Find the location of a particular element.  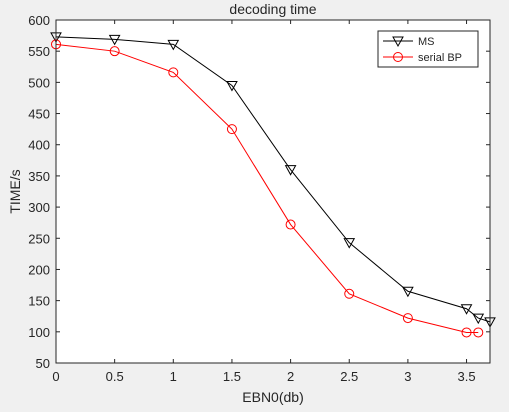

x-tick-label: 1.5 is located at coordinates (232, 376).